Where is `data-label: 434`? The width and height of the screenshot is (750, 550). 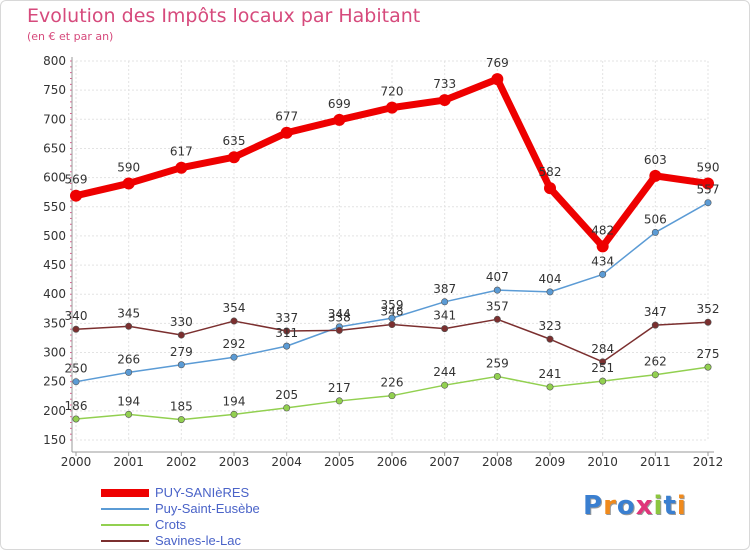
data-label: 434 is located at coordinates (602, 261).